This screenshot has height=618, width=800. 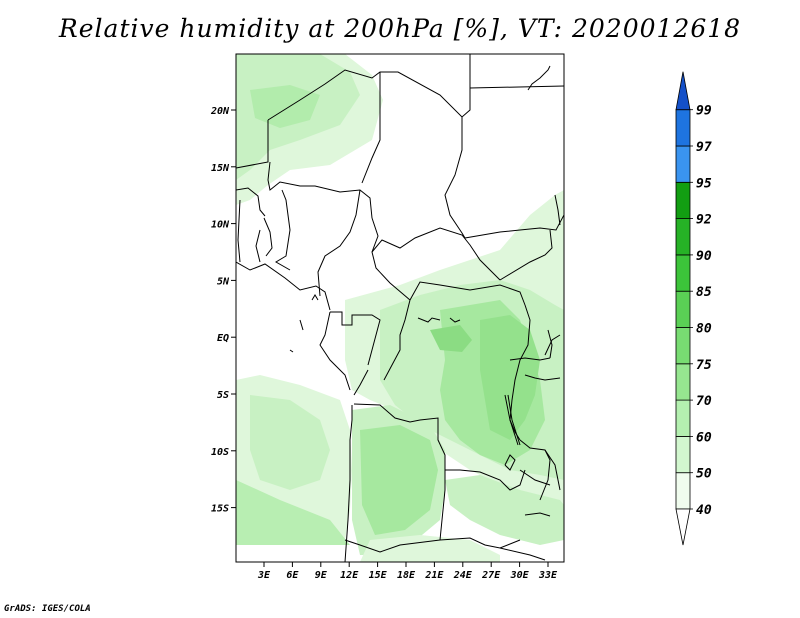 What do you see at coordinates (693, 308) in the screenshot?
I see `colorbar: 40 50 60 70 75 80 85 90 92 95 97 99` at bounding box center [693, 308].